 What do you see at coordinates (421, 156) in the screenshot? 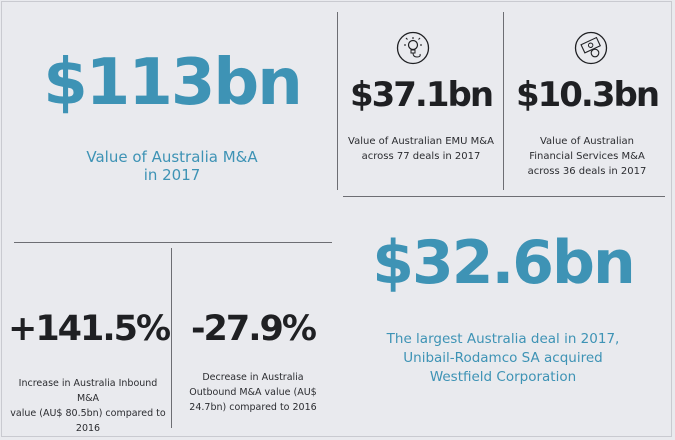
I see `emu-caption-line2: across 77 deals in 2017` at bounding box center [421, 156].